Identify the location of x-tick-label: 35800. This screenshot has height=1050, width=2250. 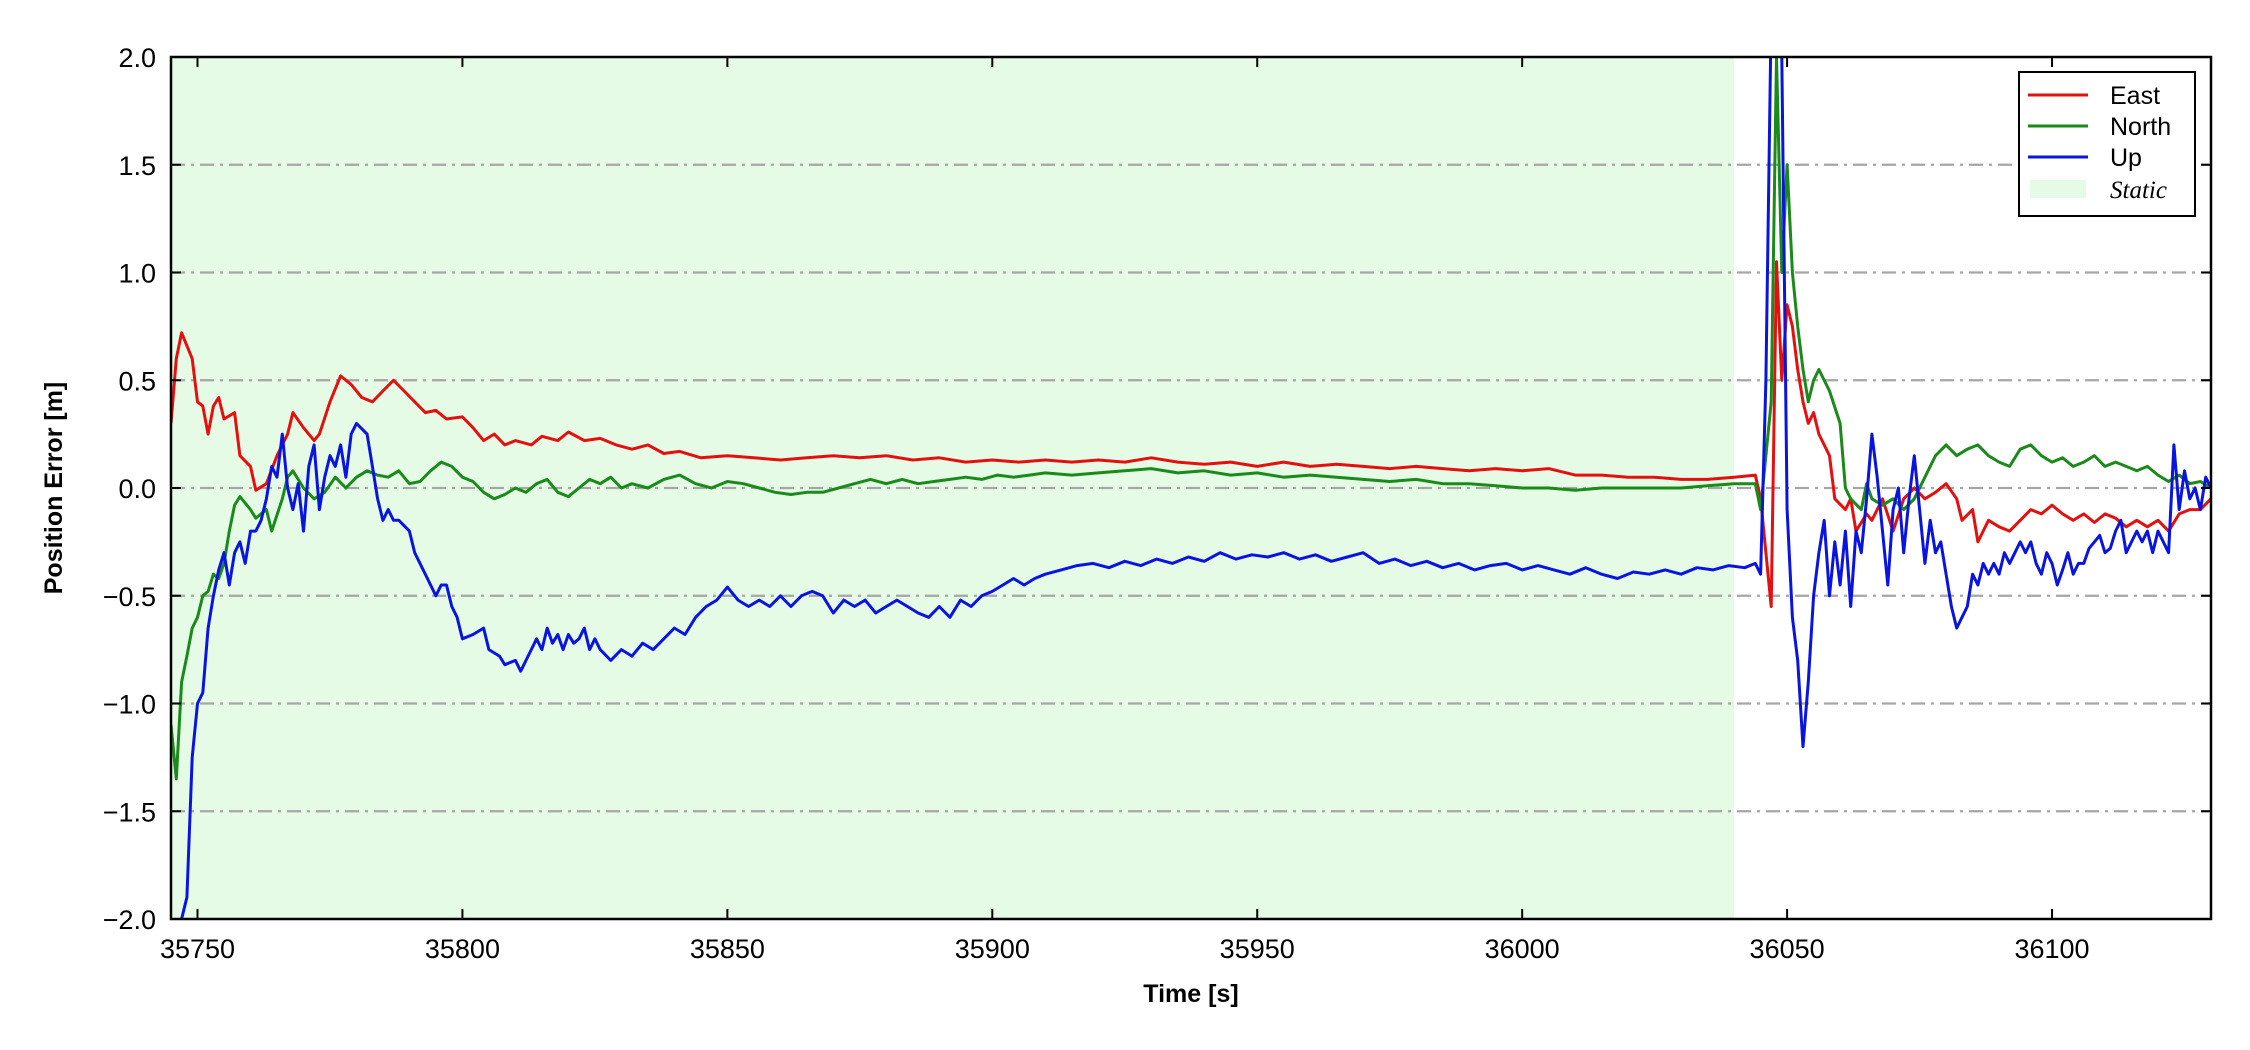
(462, 949).